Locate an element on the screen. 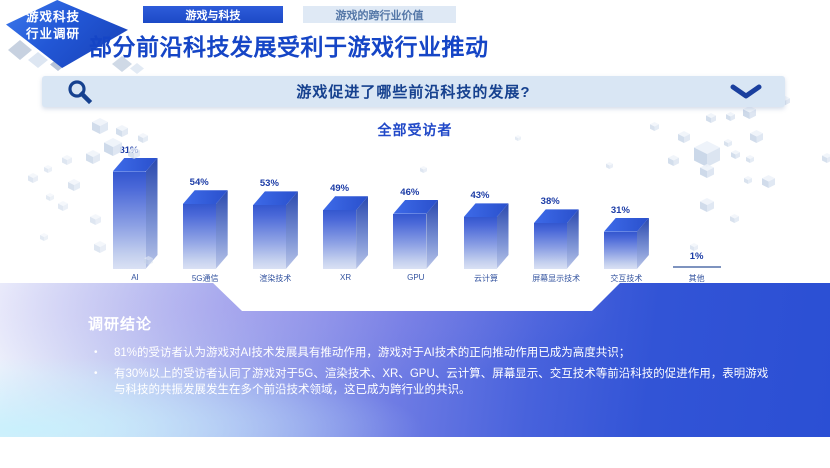 The image size is (830, 468). bar-category-label: 云计算 is located at coordinates (486, 278).